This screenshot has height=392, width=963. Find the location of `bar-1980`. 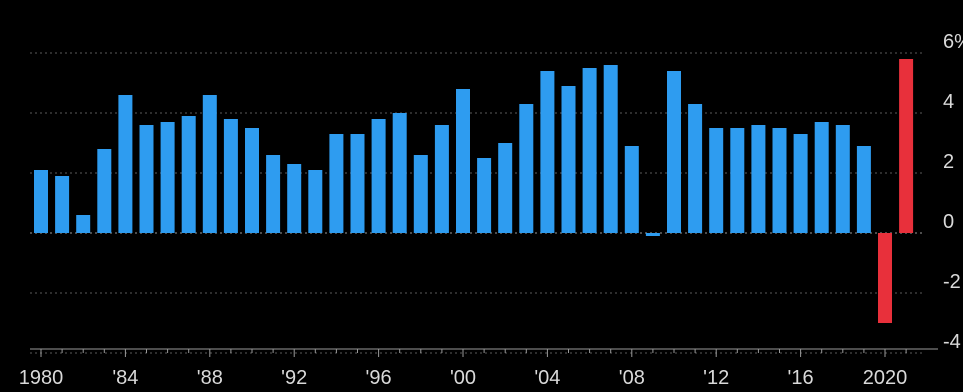

bar-1980 is located at coordinates (41, 201).